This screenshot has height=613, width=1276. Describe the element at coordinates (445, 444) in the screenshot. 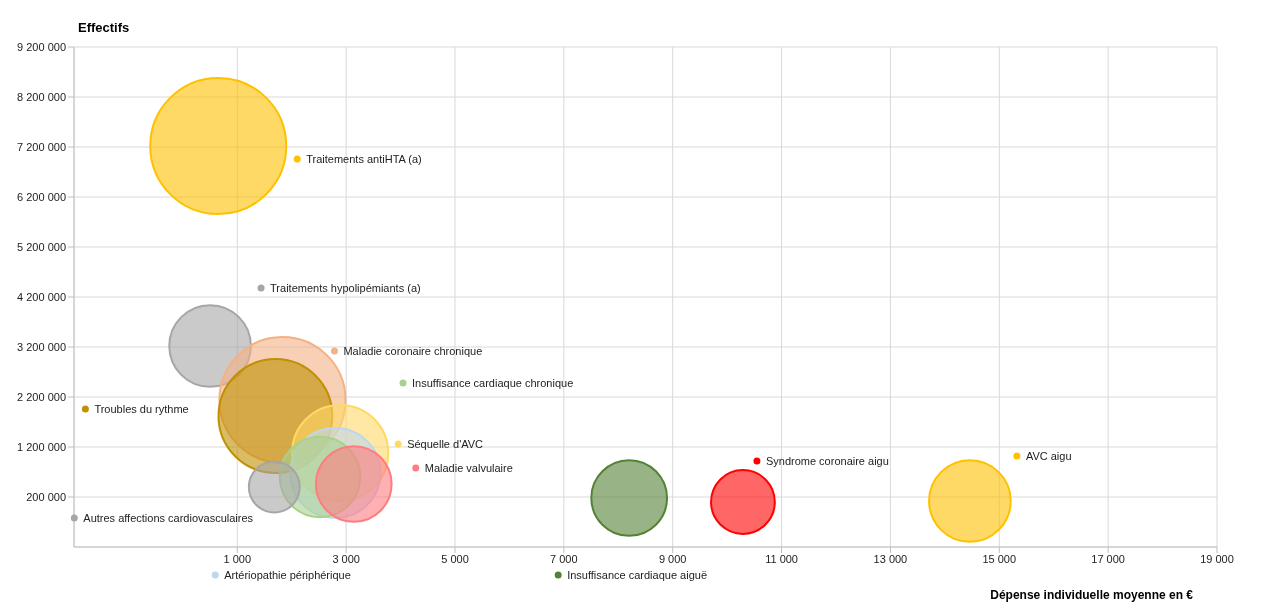

I see `legend-label: Séquelle d'AVC` at that location.